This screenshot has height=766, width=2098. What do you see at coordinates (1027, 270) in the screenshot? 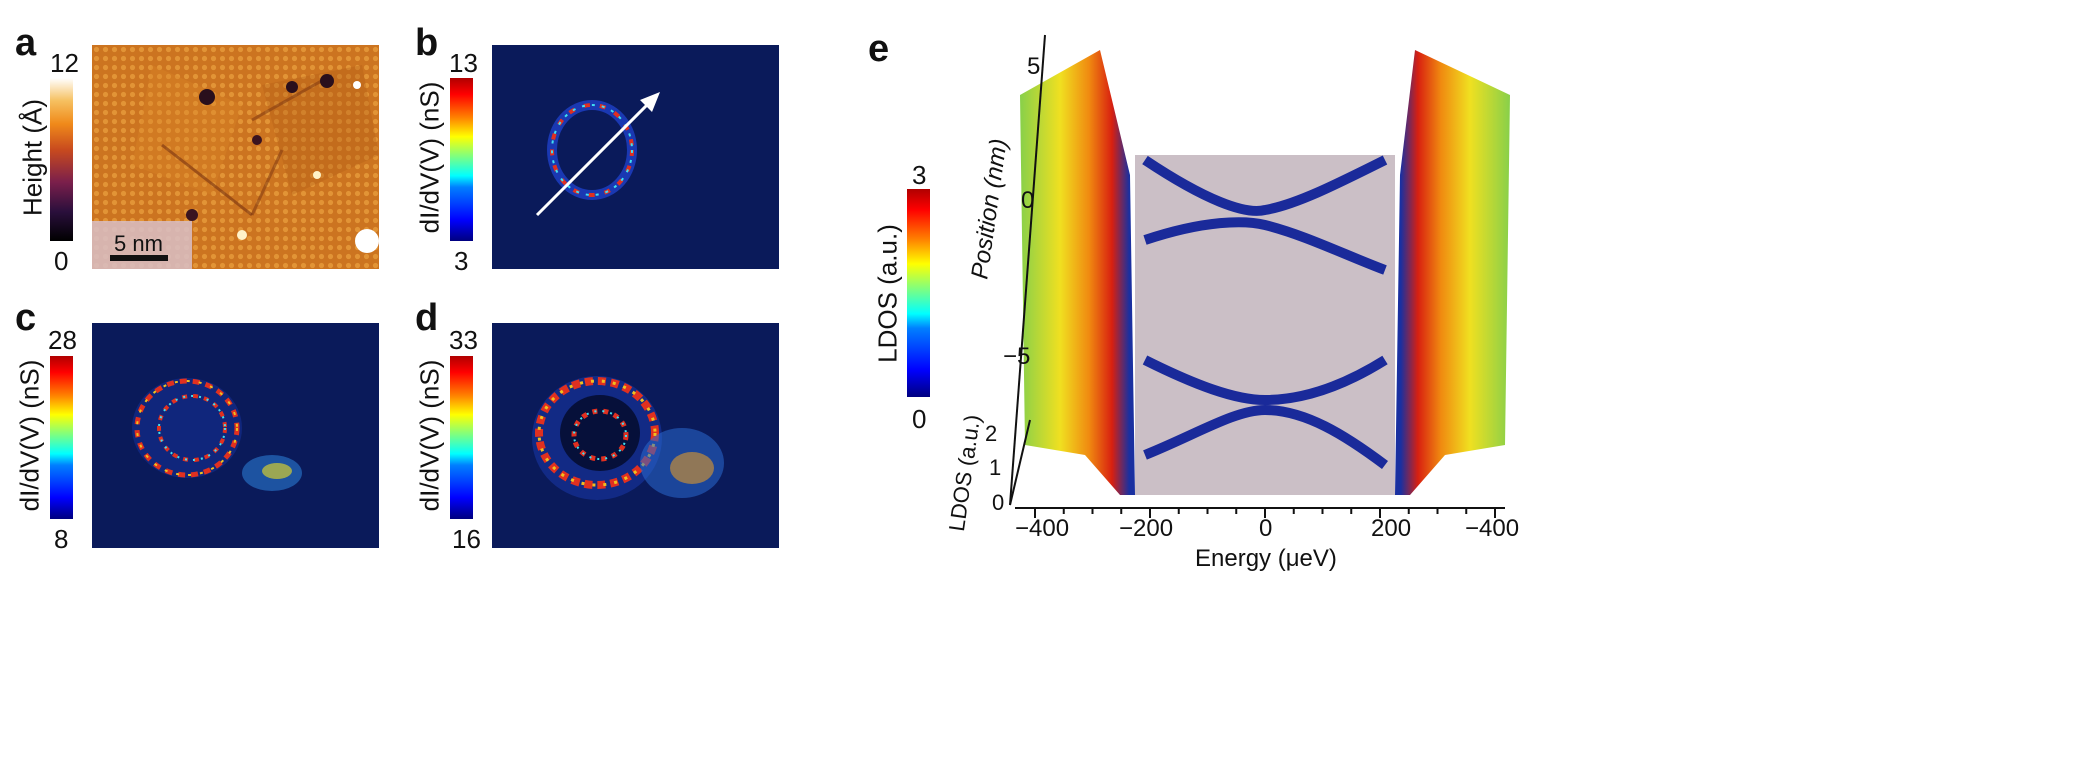
I see `position-axis` at bounding box center [1027, 270].